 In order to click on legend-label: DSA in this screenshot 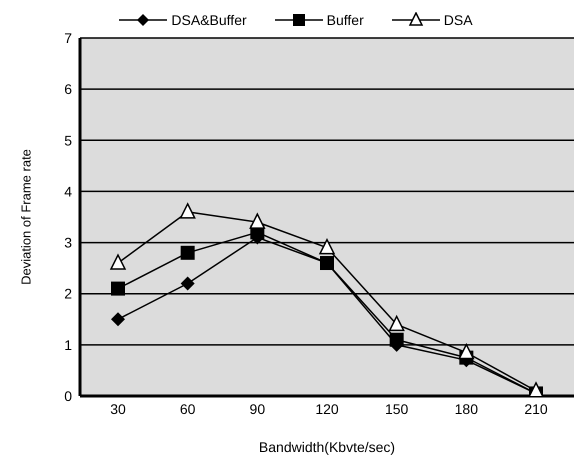, I will do `click(458, 20)`.